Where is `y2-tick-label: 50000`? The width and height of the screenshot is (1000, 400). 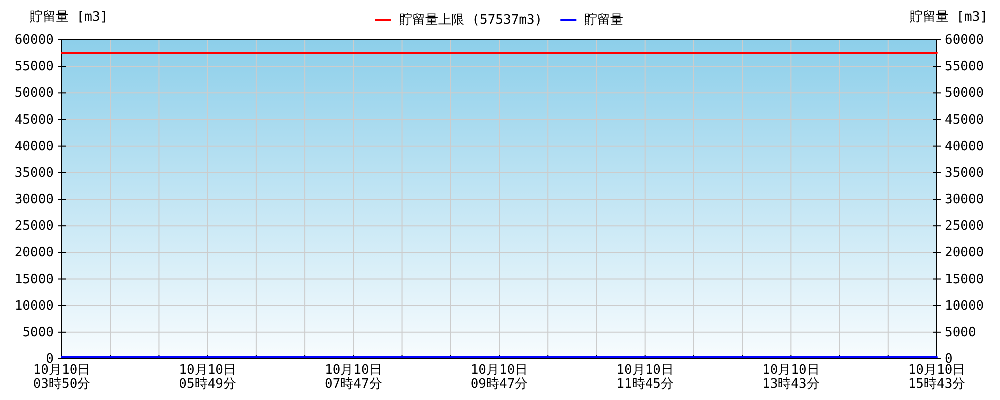 y2-tick-label: 50000 is located at coordinates (964, 94).